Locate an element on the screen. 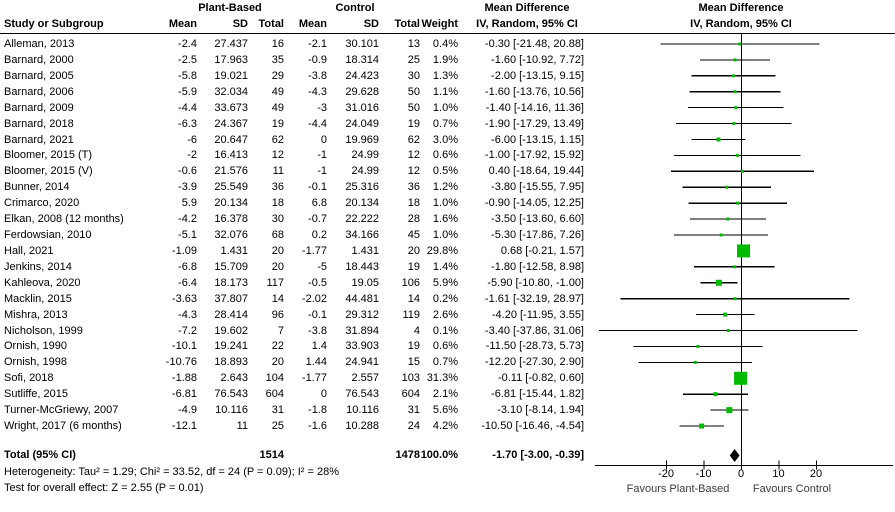 This screenshot has width=895, height=512. mean2-cell: -3.8 is located at coordinates (317, 330).